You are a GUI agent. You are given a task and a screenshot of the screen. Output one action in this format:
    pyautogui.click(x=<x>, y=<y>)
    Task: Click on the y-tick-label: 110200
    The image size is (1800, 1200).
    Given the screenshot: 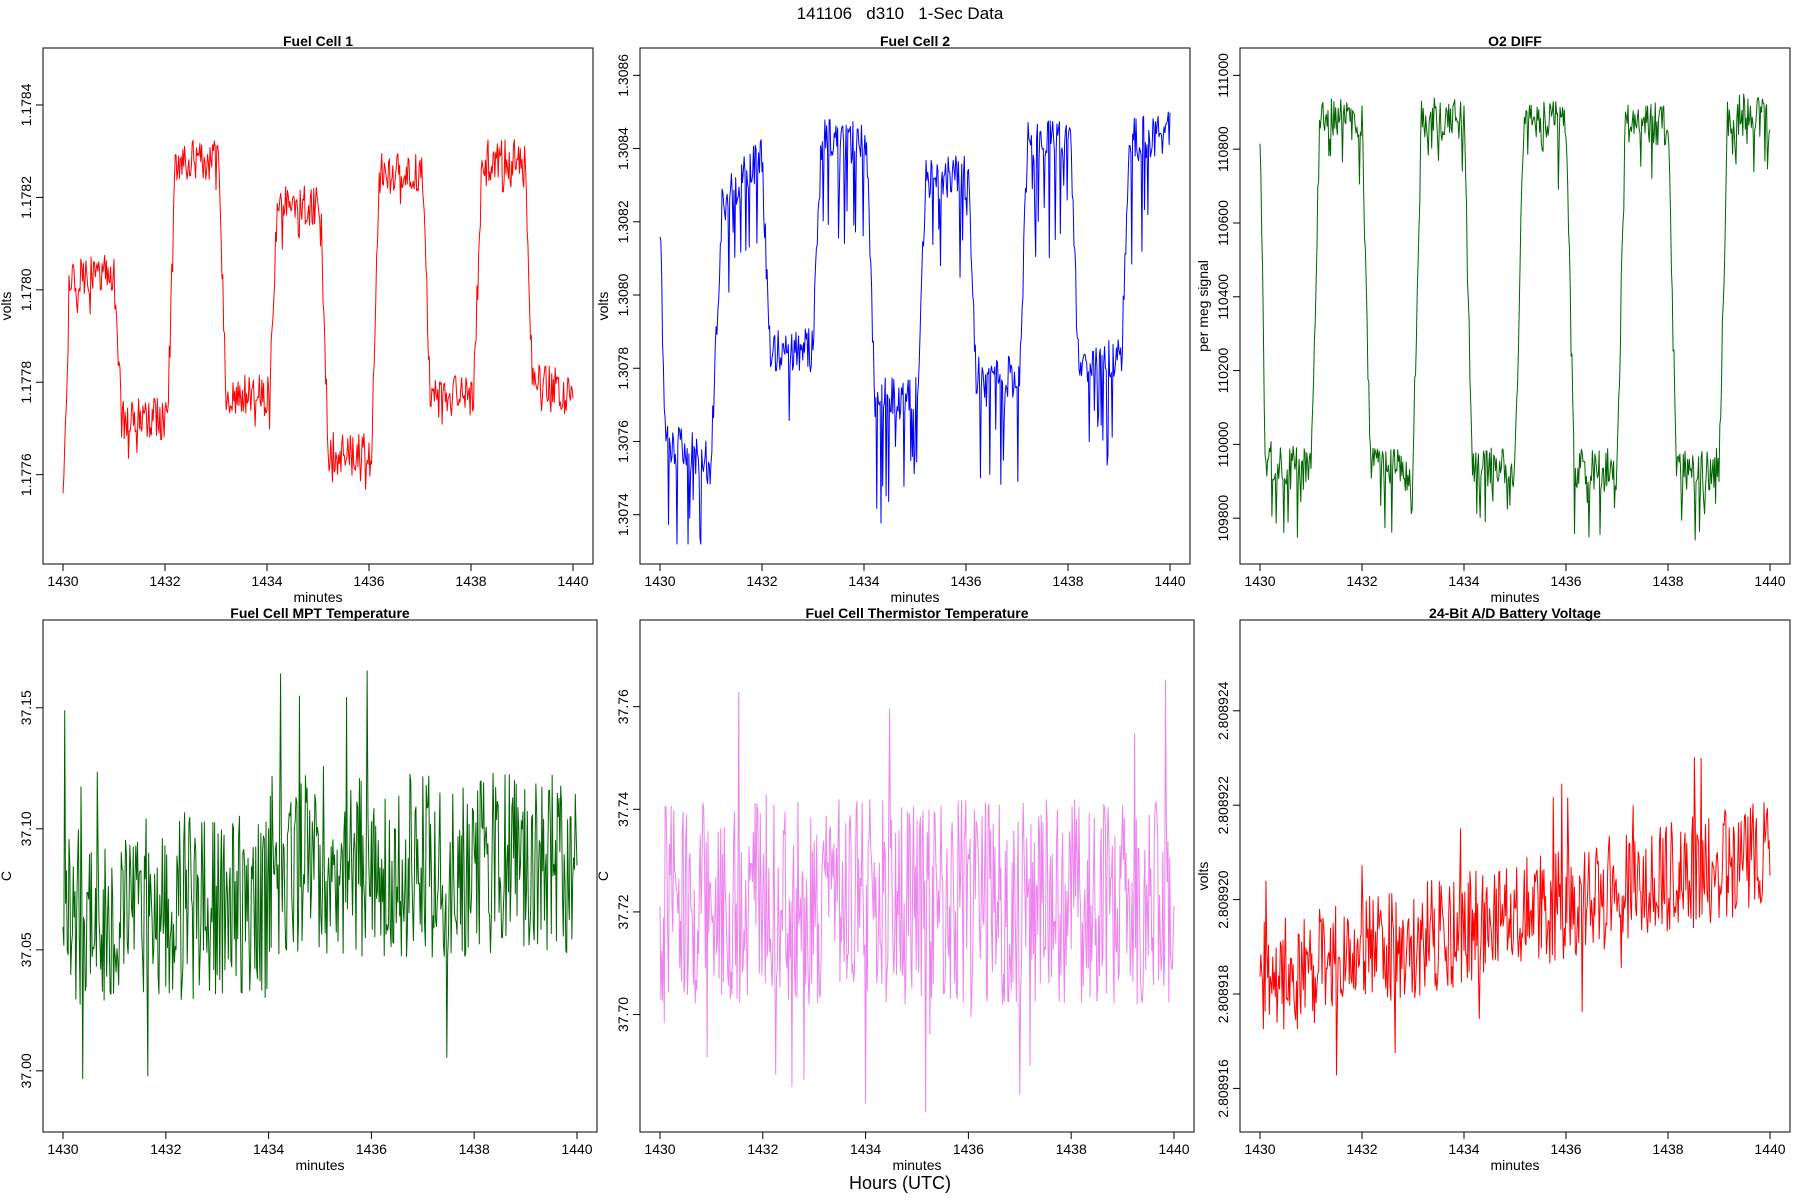 What is the action you would take?
    pyautogui.click(x=1223, y=371)
    